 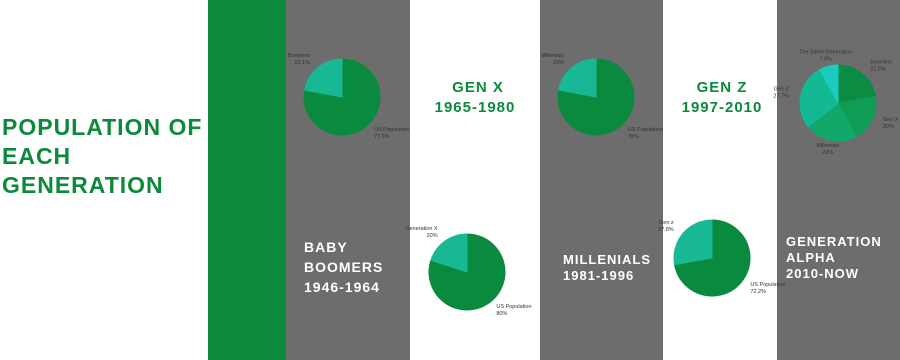 I want to click on label-line: BABY, so click(x=326, y=247).